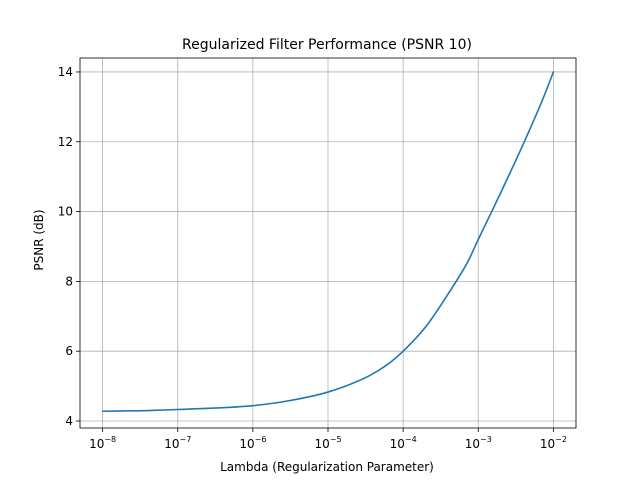 Image resolution: width=640 pixels, height=480 pixels. I want to click on chart-title: Regularized Filter Performance (PSNR 10), so click(327, 45).